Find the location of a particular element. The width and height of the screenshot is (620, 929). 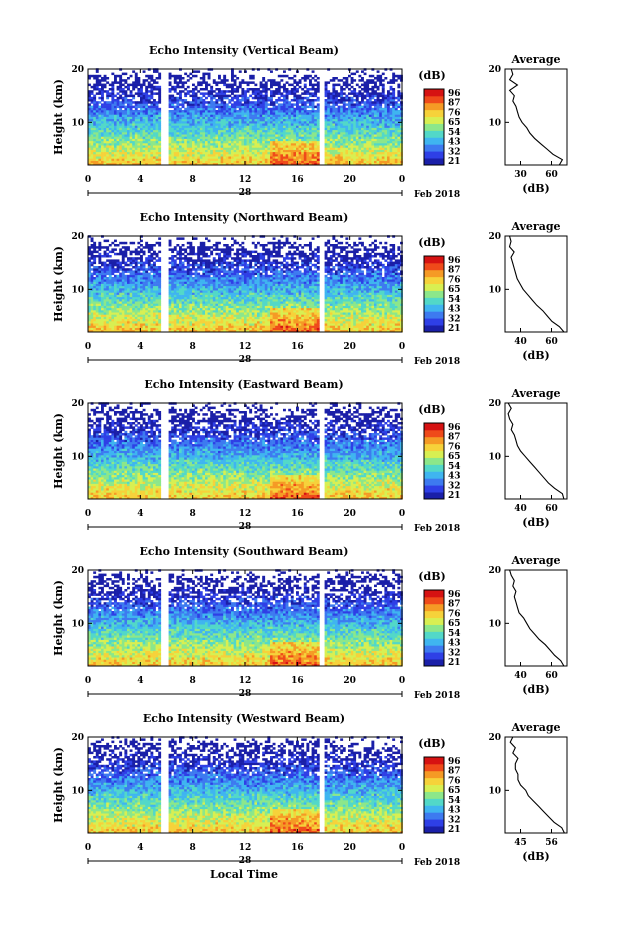

x-tick-label: 0 is located at coordinates (88, 180).